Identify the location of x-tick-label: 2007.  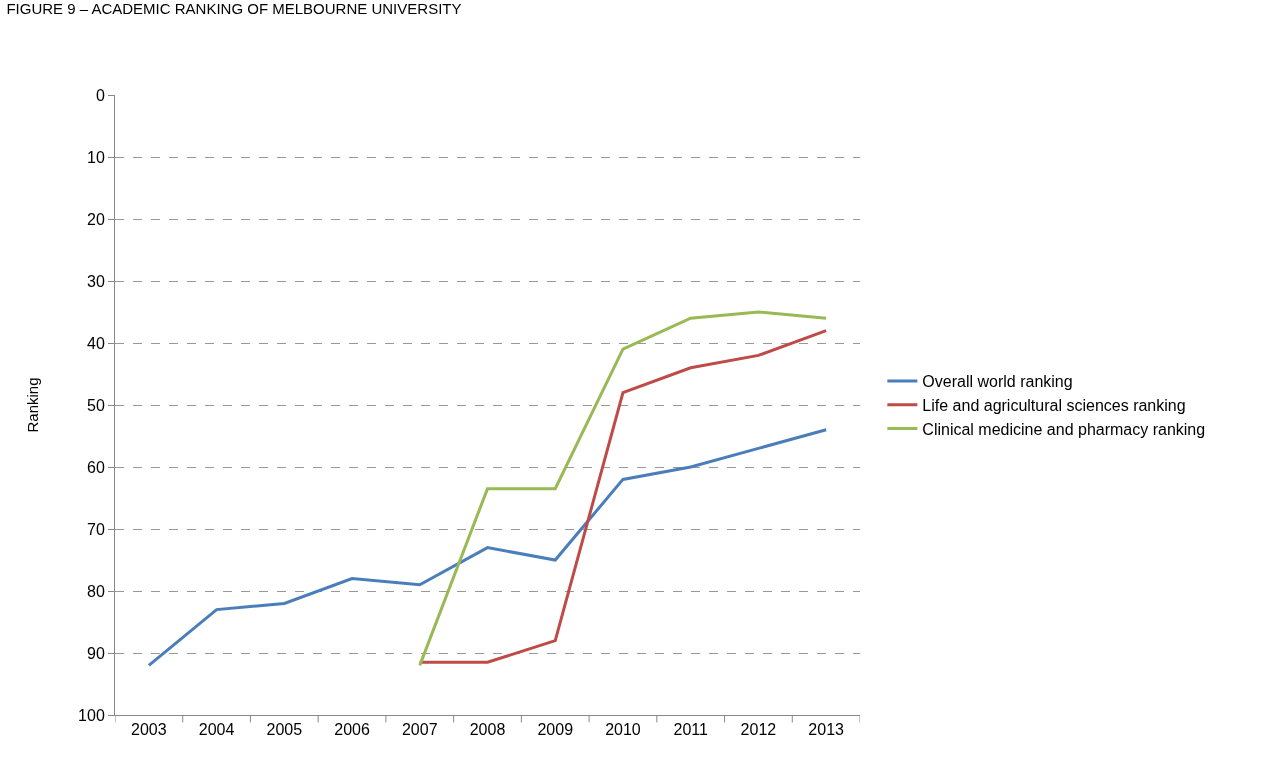
(419, 730).